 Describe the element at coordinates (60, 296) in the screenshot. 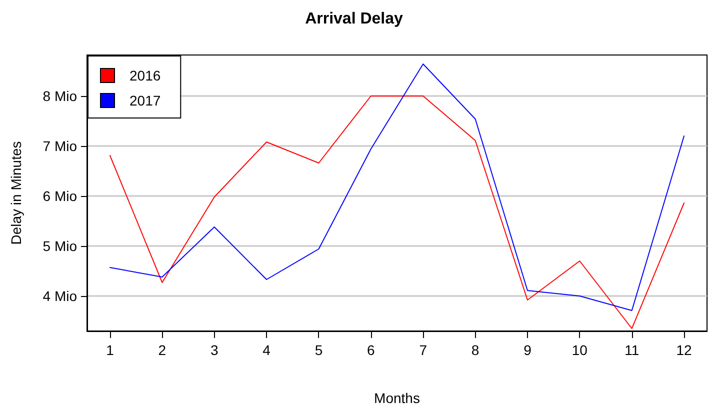

I see `y-tick-label: 4 Mio` at that location.